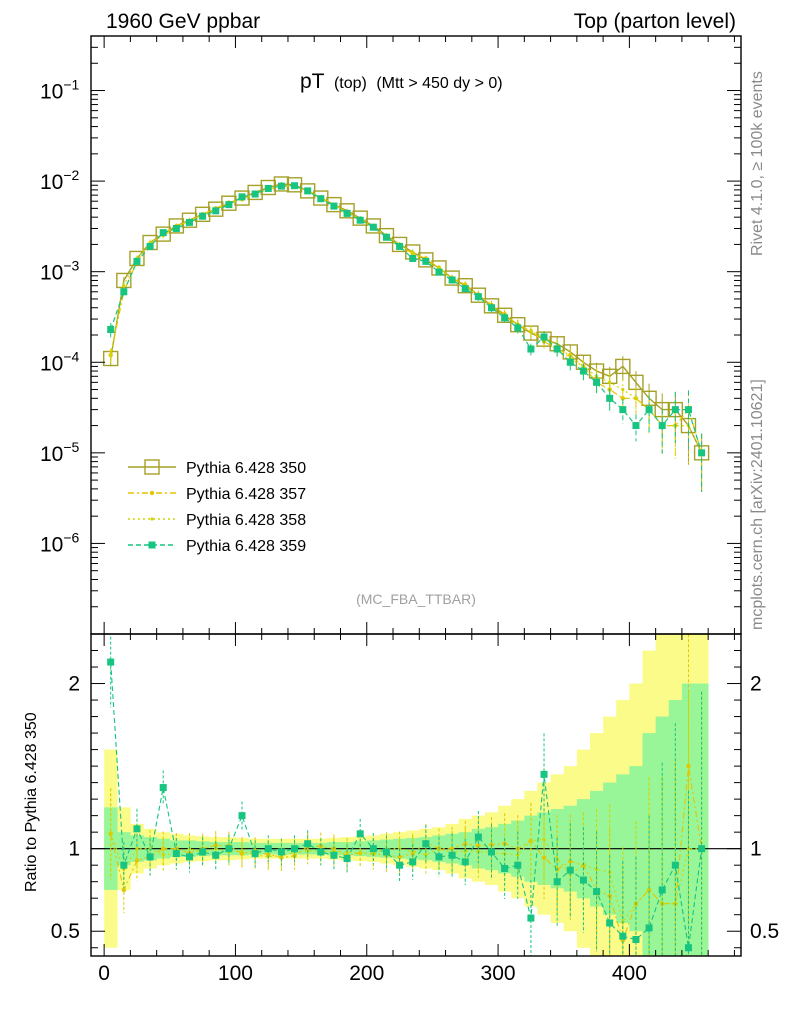  What do you see at coordinates (401, 81) in the screenshot?
I see `main-plot-title: pT (top) (Mtt > 450 dy > 0)` at bounding box center [401, 81].